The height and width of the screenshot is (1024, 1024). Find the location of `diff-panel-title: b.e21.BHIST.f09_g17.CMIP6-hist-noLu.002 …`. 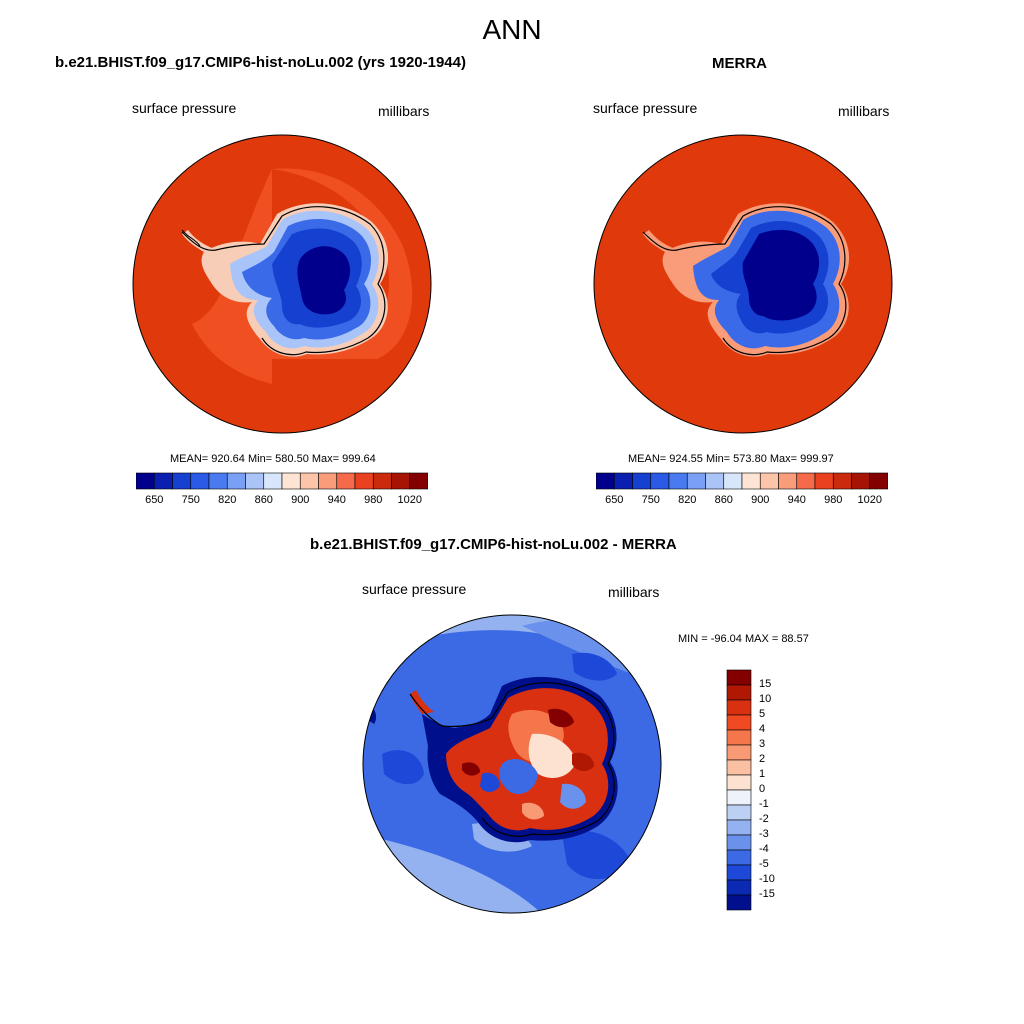

diff-panel-title: b.e21.BHIST.f09_g17.CMIP6-hist-noLu.002 … is located at coordinates (493, 544).